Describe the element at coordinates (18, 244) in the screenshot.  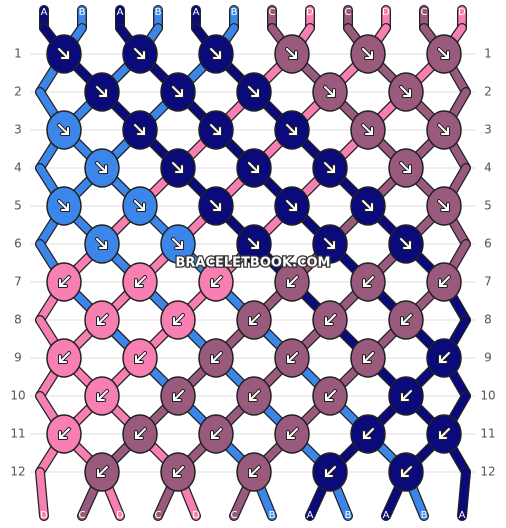
I see `row-number: 6` at that location.